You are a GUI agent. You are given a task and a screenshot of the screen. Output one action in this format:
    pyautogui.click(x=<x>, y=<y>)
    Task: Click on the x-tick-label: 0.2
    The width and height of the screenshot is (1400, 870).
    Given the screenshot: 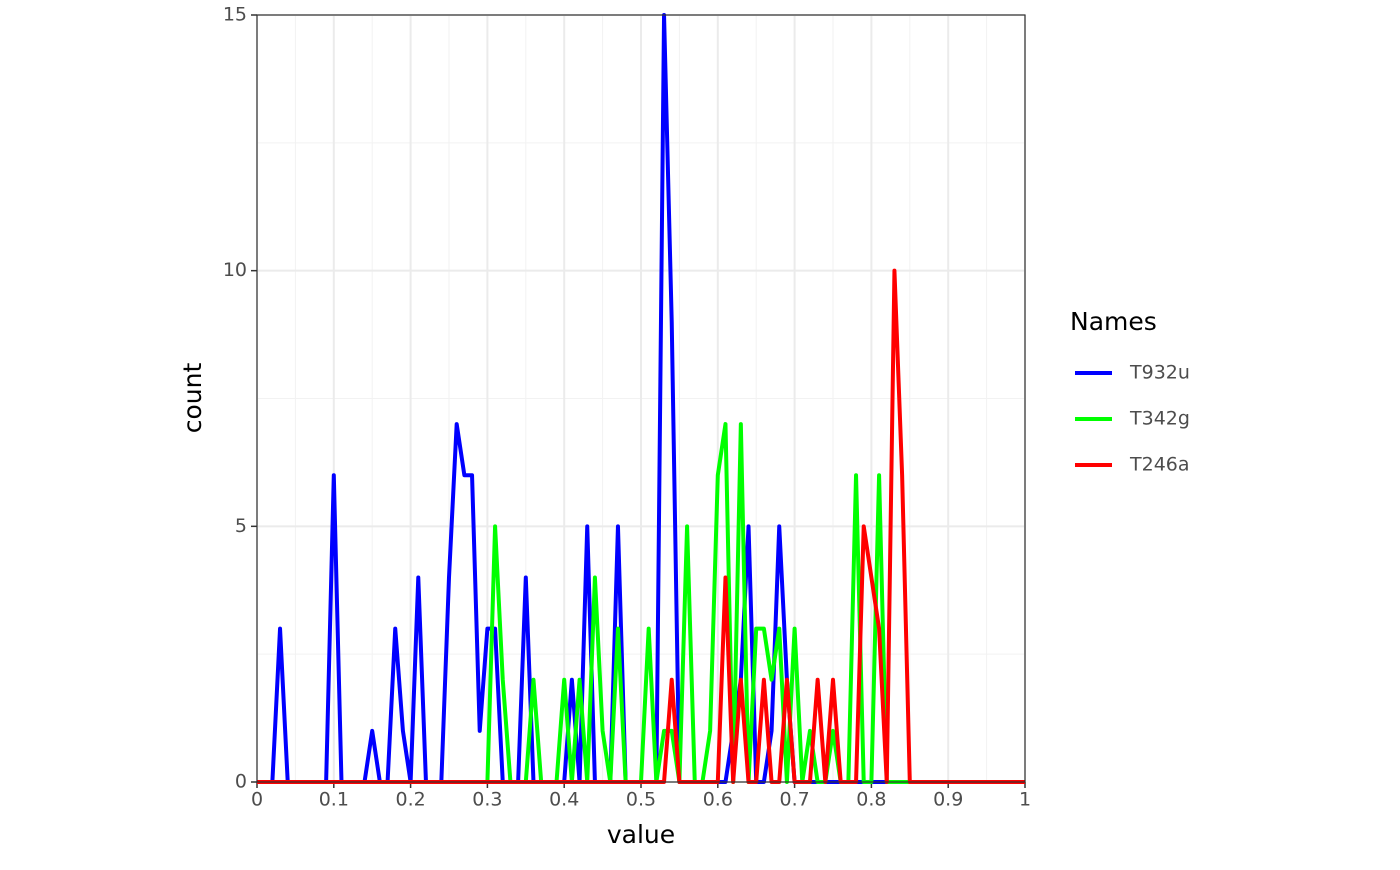 What is the action you would take?
    pyautogui.click(x=410, y=800)
    